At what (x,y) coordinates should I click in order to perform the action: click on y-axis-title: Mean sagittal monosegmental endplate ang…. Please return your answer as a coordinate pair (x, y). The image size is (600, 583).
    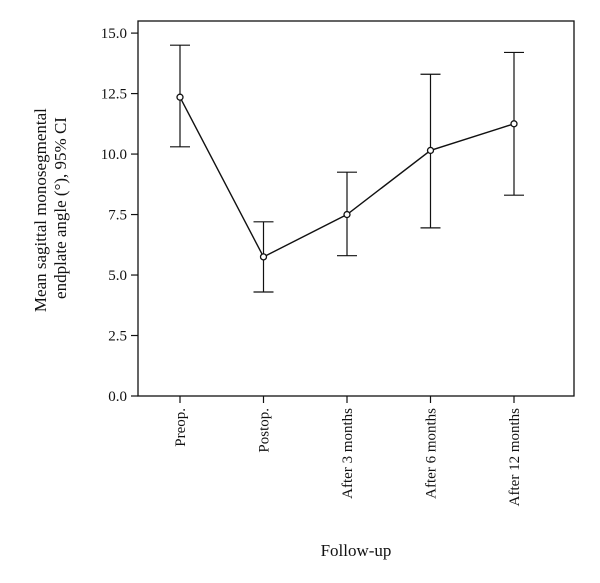
    Looking at the image, I should click on (50, 208).